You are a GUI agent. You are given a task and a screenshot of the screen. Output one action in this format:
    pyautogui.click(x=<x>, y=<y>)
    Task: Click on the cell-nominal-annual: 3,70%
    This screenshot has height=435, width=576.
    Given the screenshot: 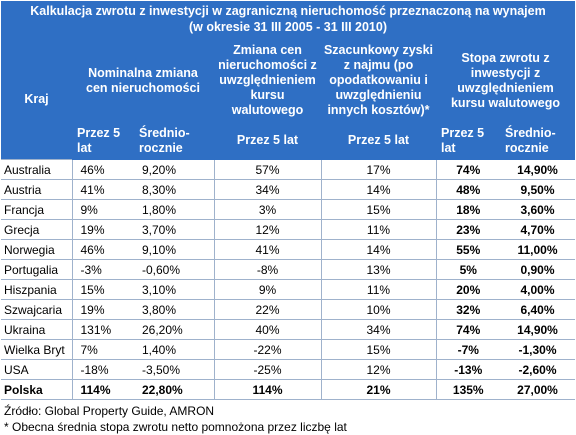 What is the action you would take?
    pyautogui.click(x=174, y=229)
    